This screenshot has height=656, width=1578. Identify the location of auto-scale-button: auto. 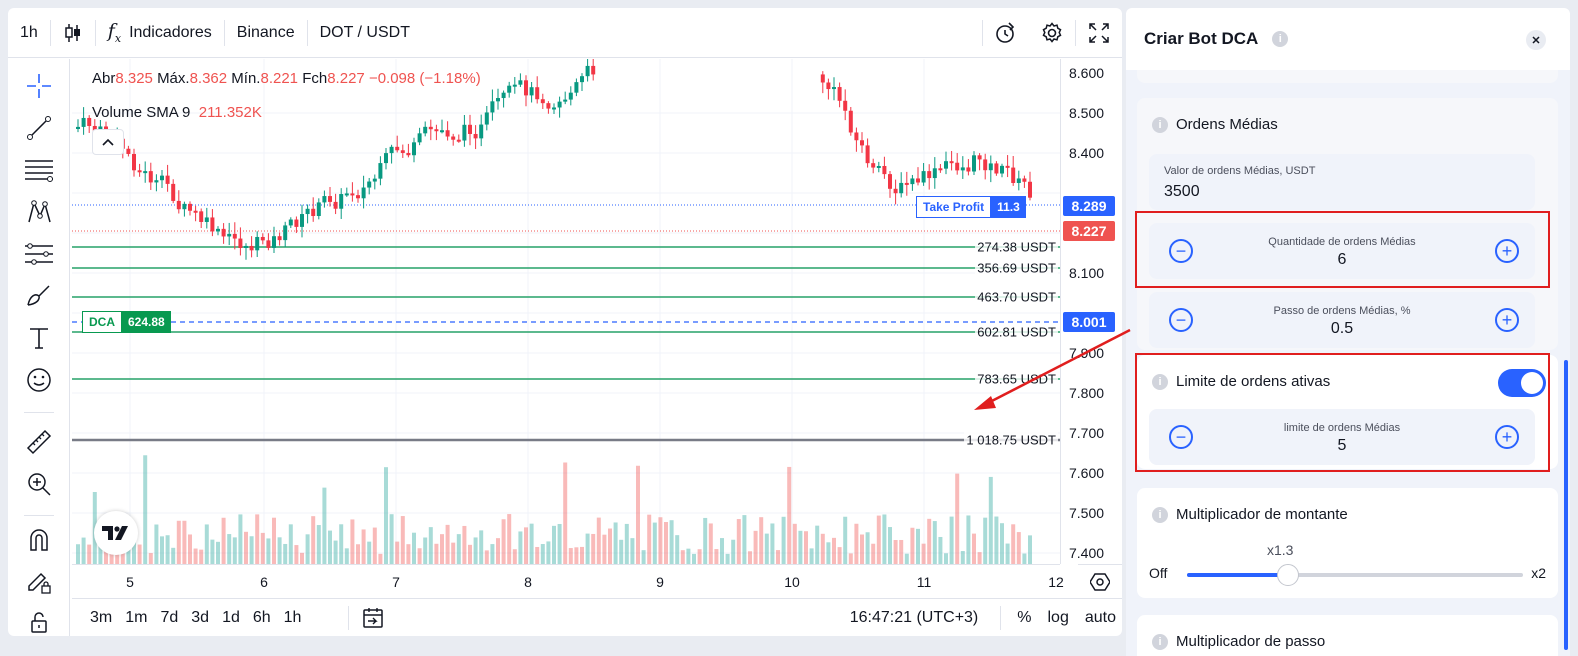
(1100, 617).